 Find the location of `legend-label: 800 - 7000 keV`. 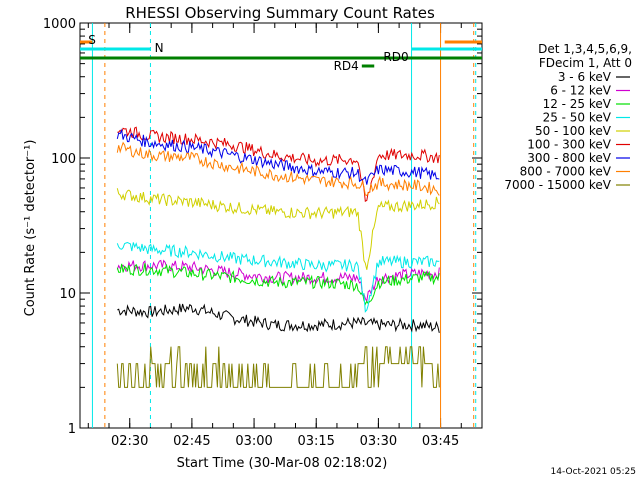

legend-label: 800 - 7000 keV is located at coordinates (566, 172).